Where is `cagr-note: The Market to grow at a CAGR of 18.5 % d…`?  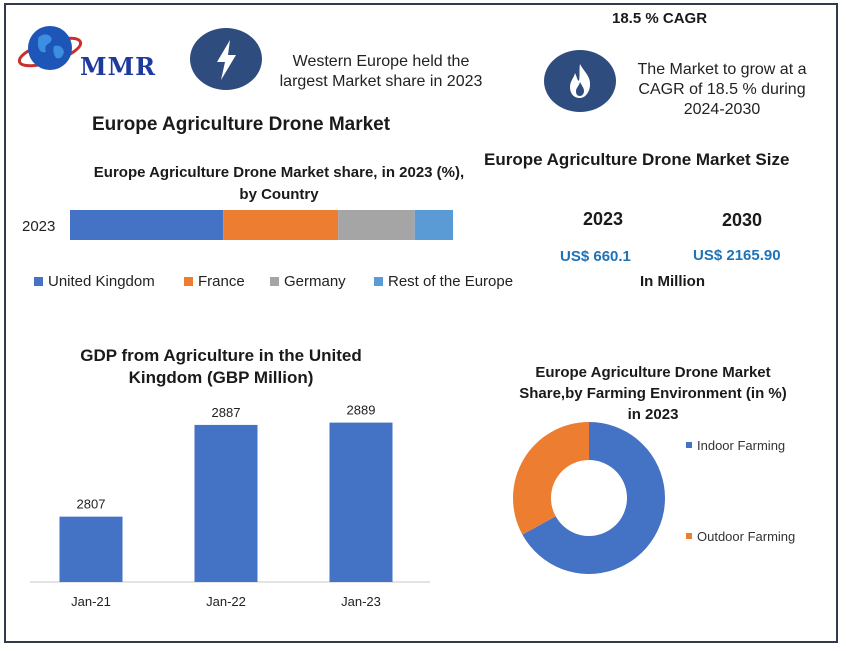
cagr-note: The Market to grow at a CAGR of 18.5 % d… is located at coordinates (722, 90).